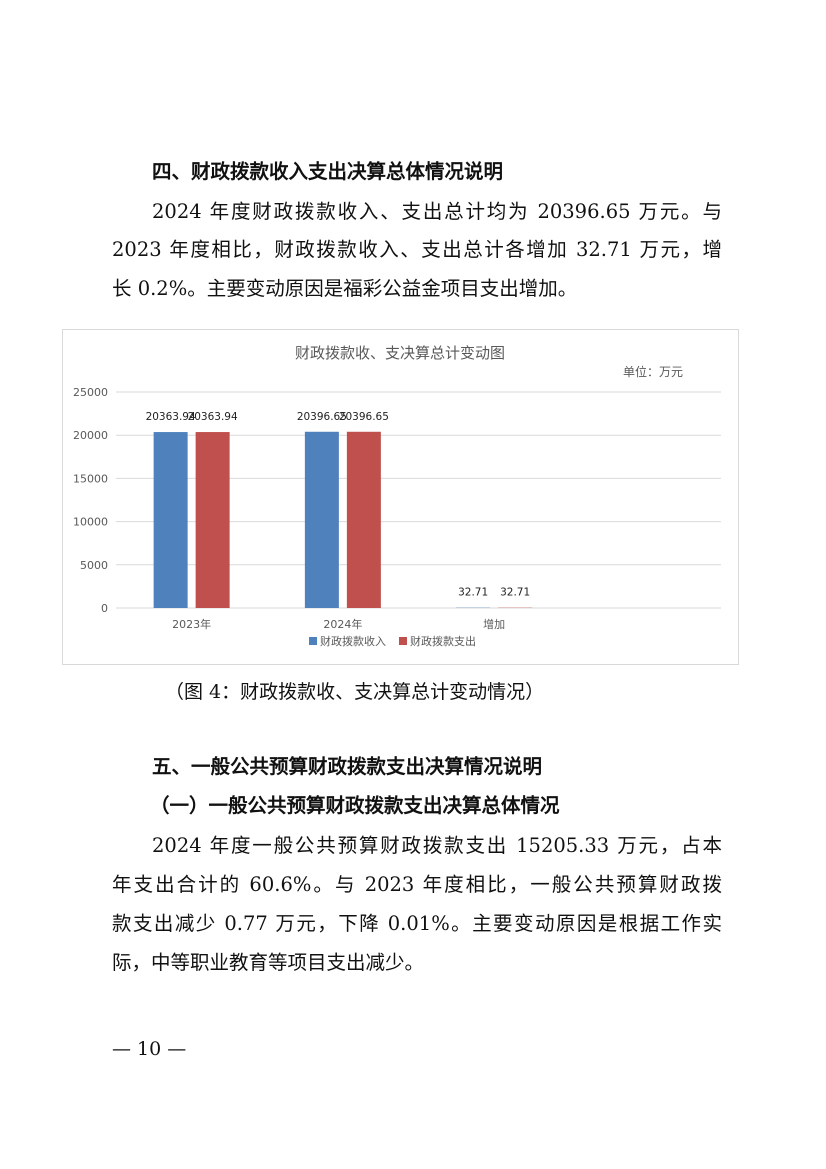 Image resolution: width=826 pixels, height=1169 pixels. I want to click on section5-subheading: （一）一般公共预算财政拨款支出决算总体情况, so click(355, 805).